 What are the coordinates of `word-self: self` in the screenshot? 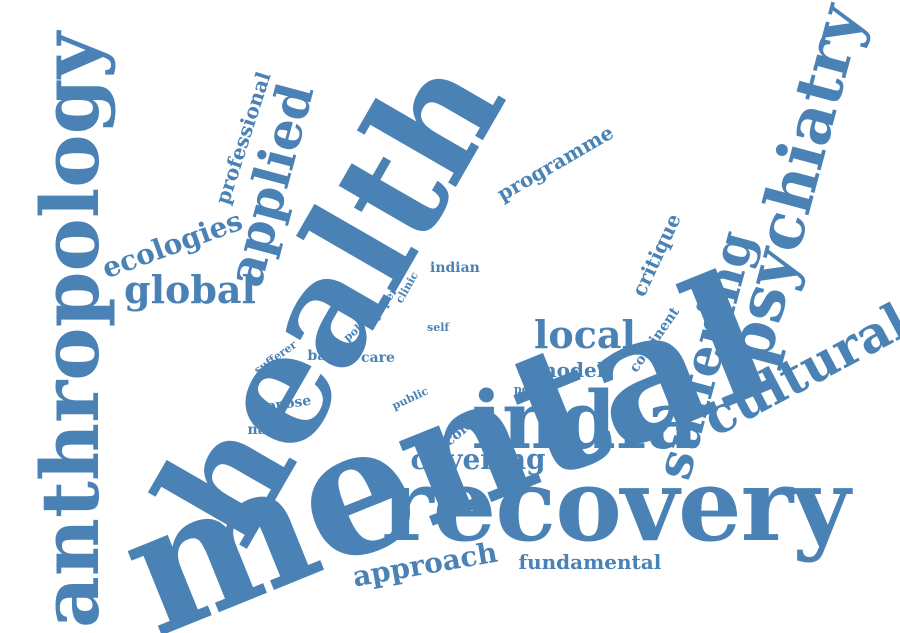 It's located at (438, 327).